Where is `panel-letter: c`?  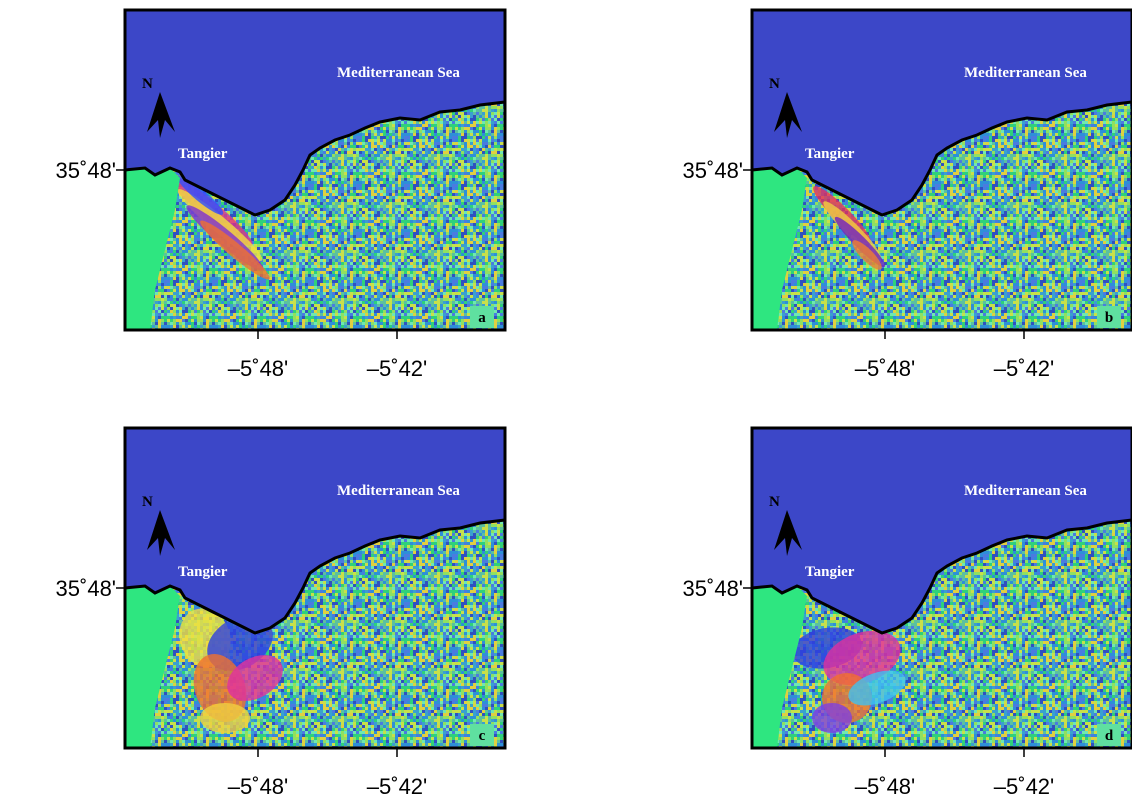 panel-letter: c is located at coordinates (482, 736).